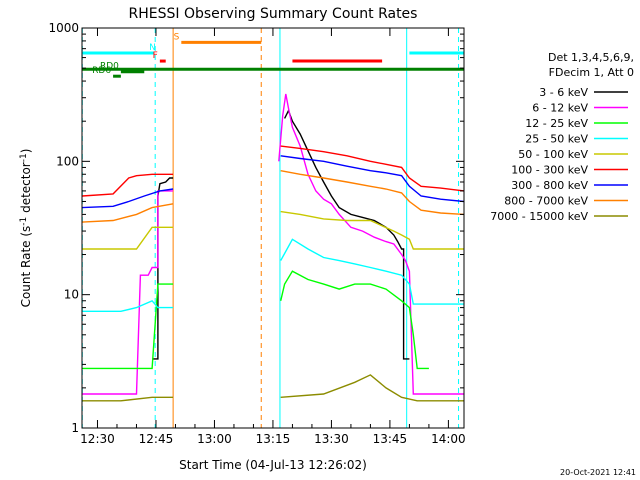  I want to click on flag-label-2: N, so click(152, 48).